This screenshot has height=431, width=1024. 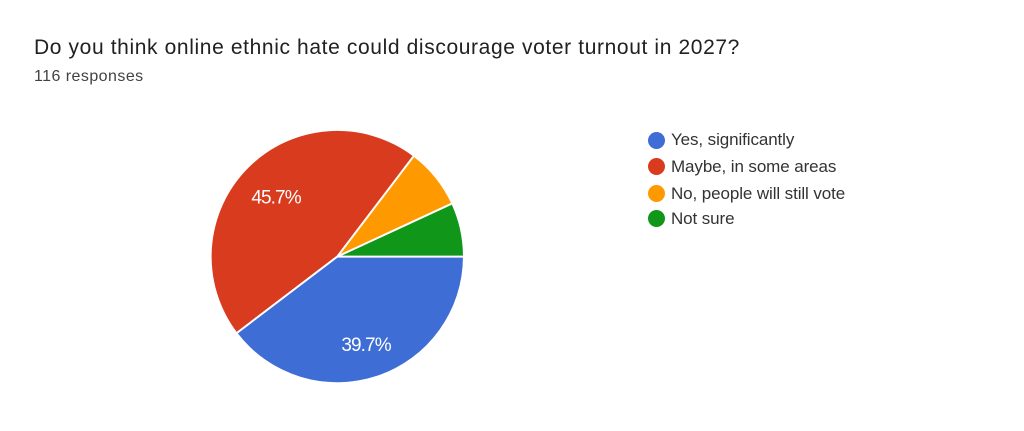 I want to click on svg-text: 45.7%, so click(x=276, y=197).